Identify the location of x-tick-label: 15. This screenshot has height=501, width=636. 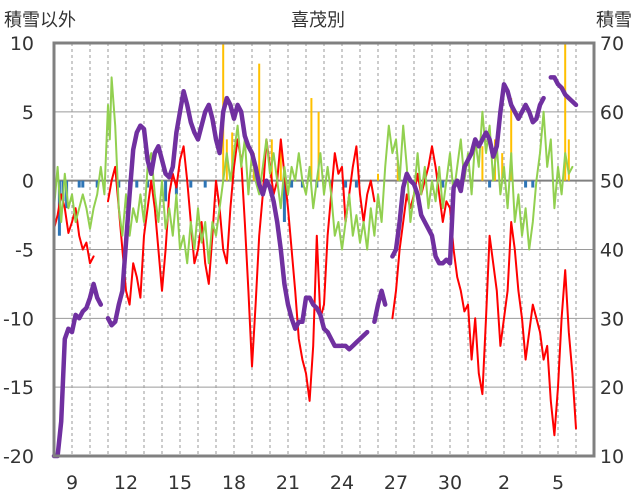
(180, 483).